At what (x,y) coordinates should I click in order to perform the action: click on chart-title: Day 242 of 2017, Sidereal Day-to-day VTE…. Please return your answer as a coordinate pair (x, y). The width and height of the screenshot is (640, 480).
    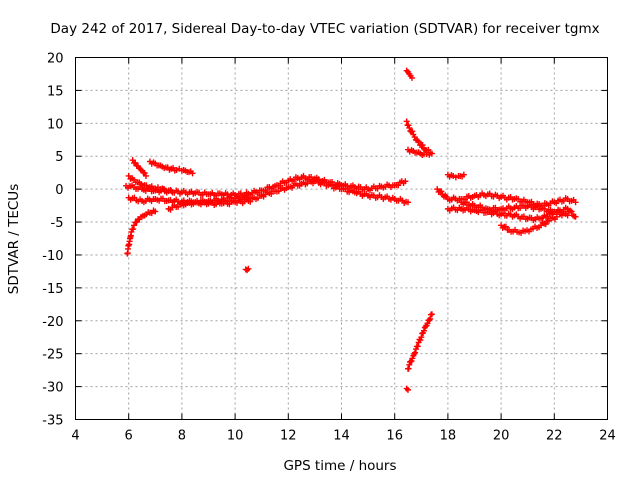
    Looking at the image, I should click on (324, 29).